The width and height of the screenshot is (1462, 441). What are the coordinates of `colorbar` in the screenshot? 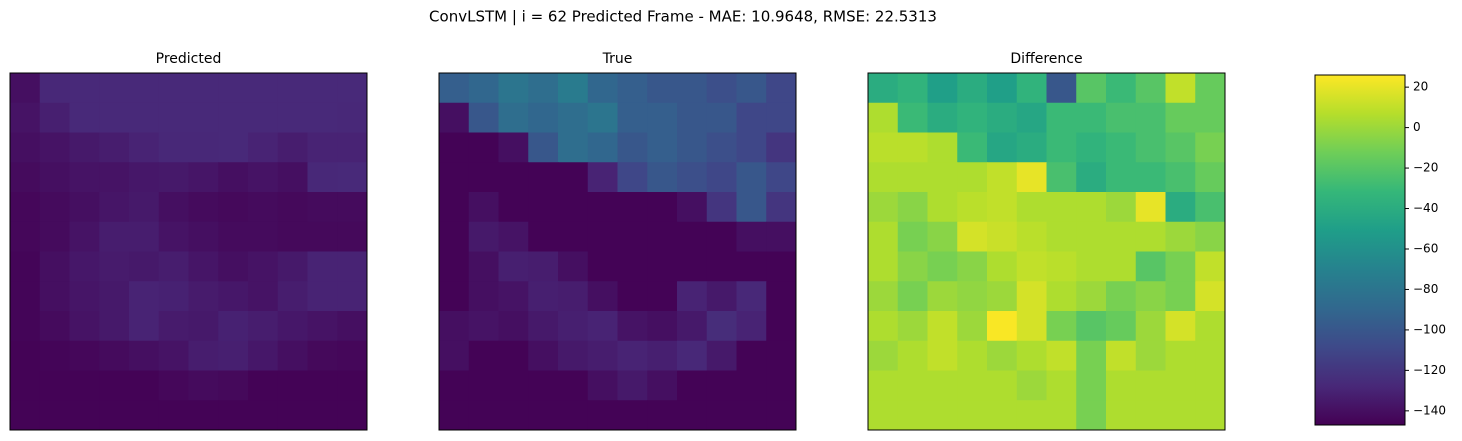 It's located at (1360, 250).